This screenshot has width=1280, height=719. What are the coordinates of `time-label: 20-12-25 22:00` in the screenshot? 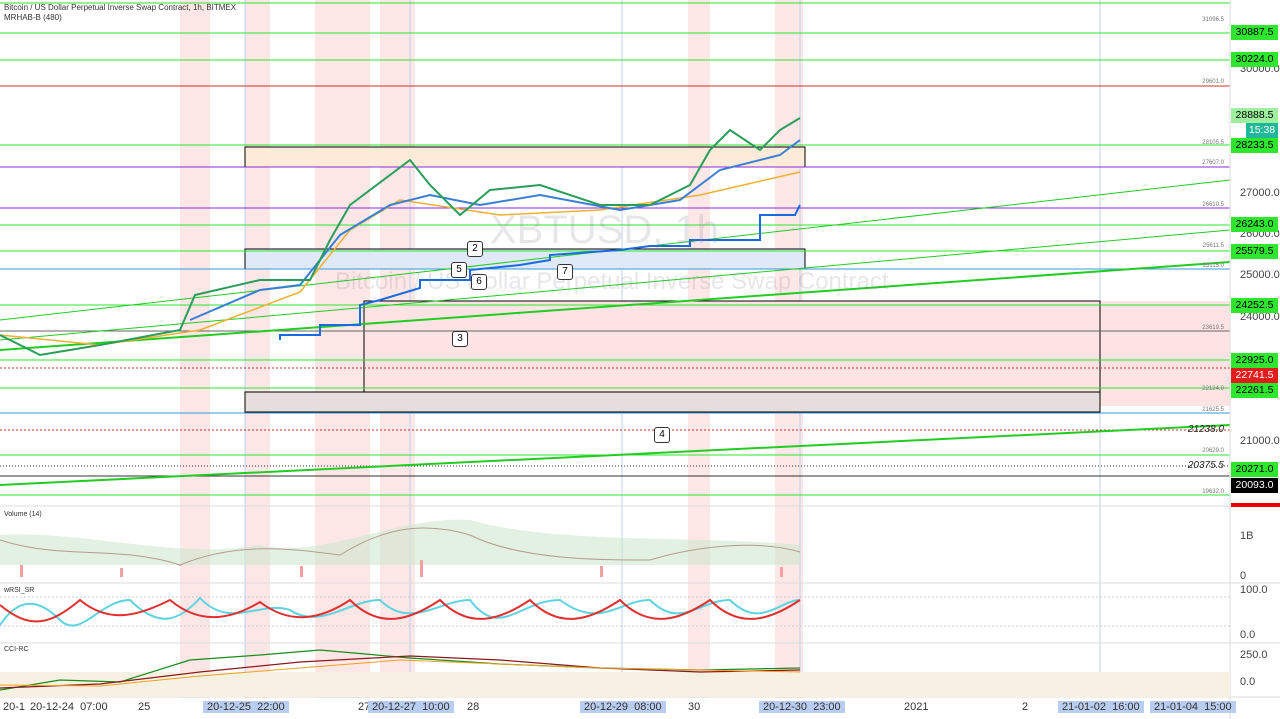 It's located at (246, 707).